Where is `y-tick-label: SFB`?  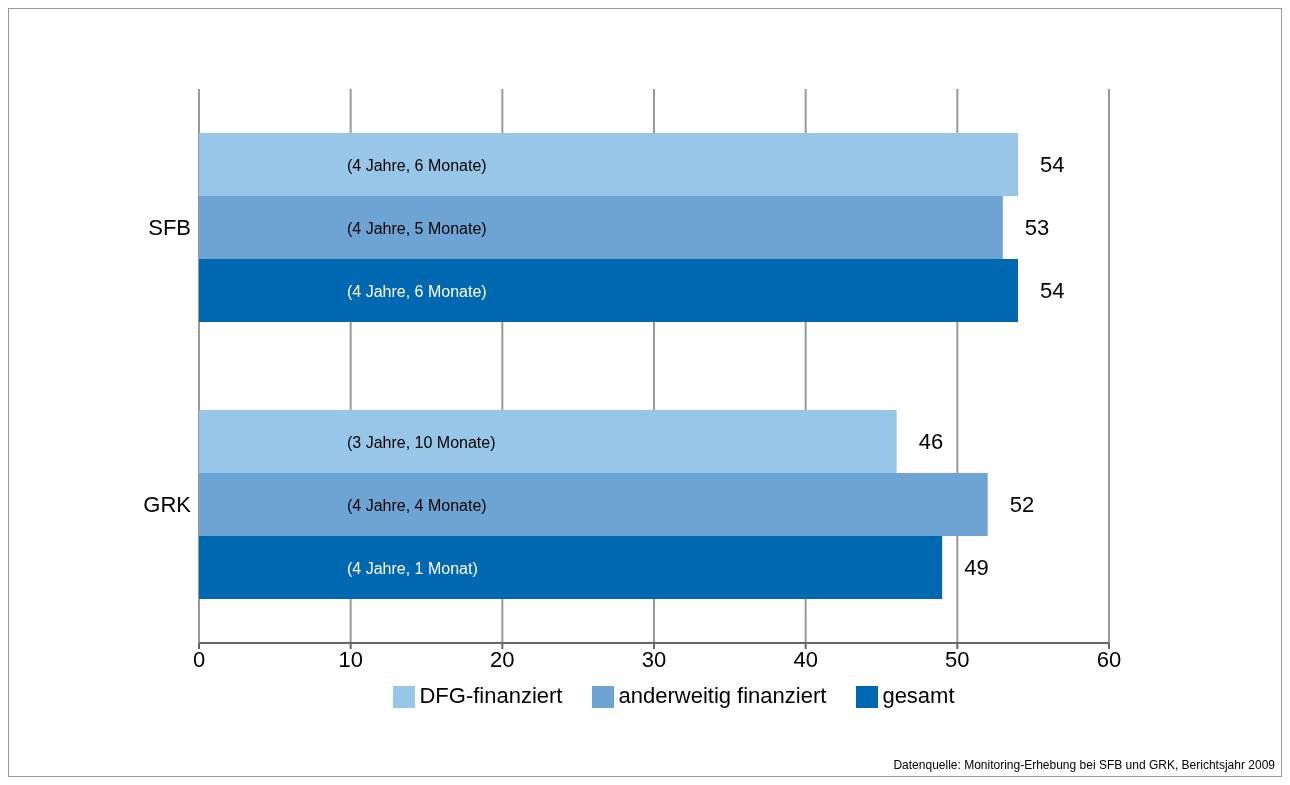
y-tick-label: SFB is located at coordinates (169, 228).